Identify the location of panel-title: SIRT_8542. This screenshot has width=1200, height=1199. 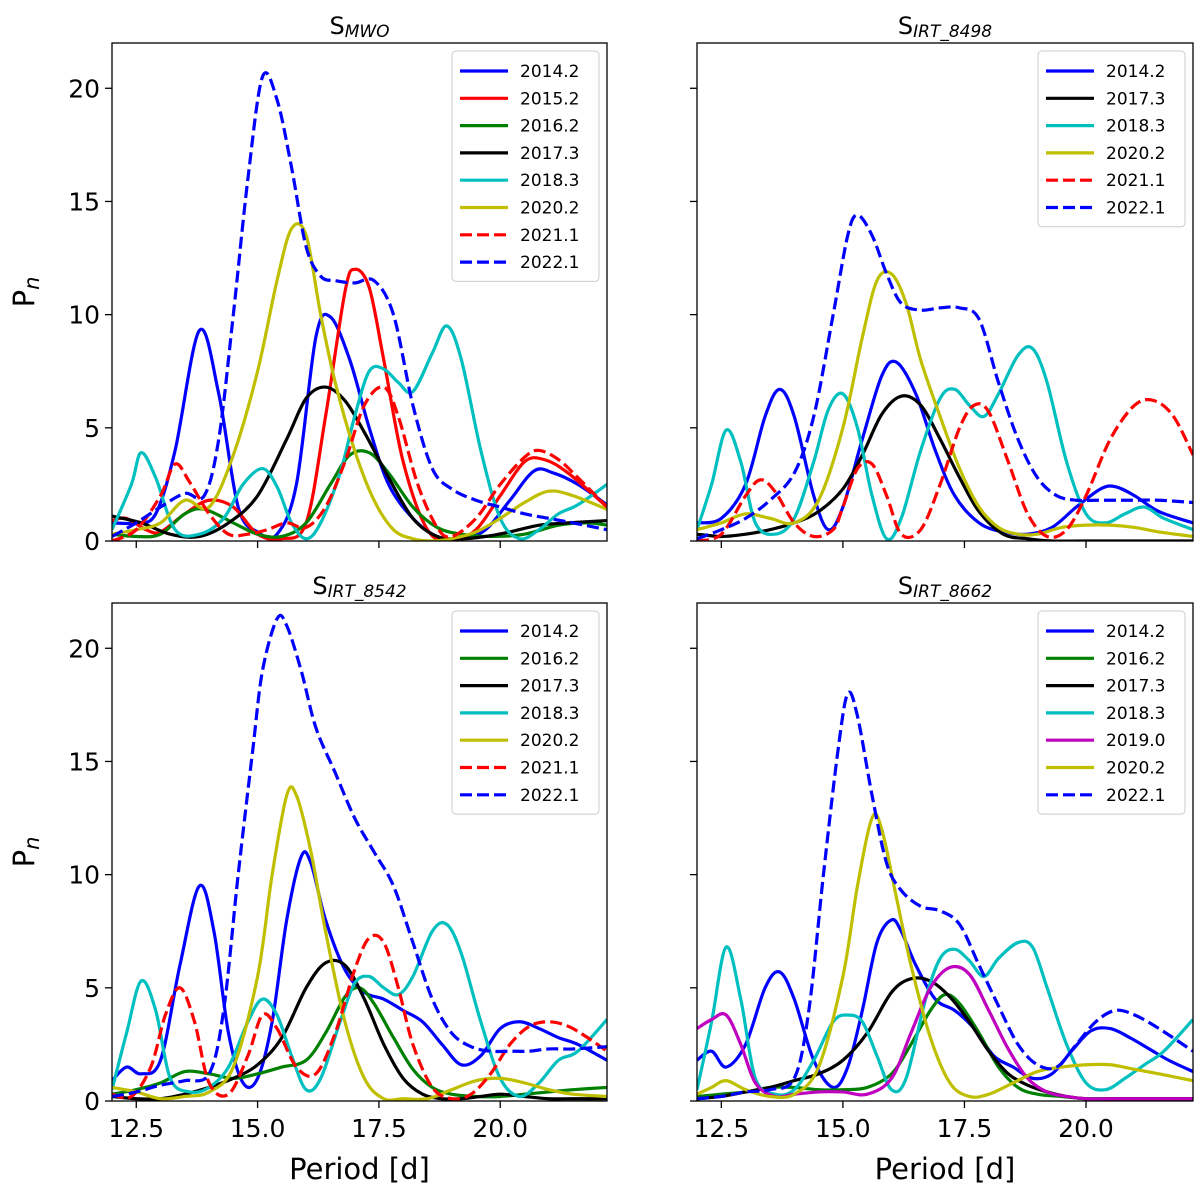
(359, 587).